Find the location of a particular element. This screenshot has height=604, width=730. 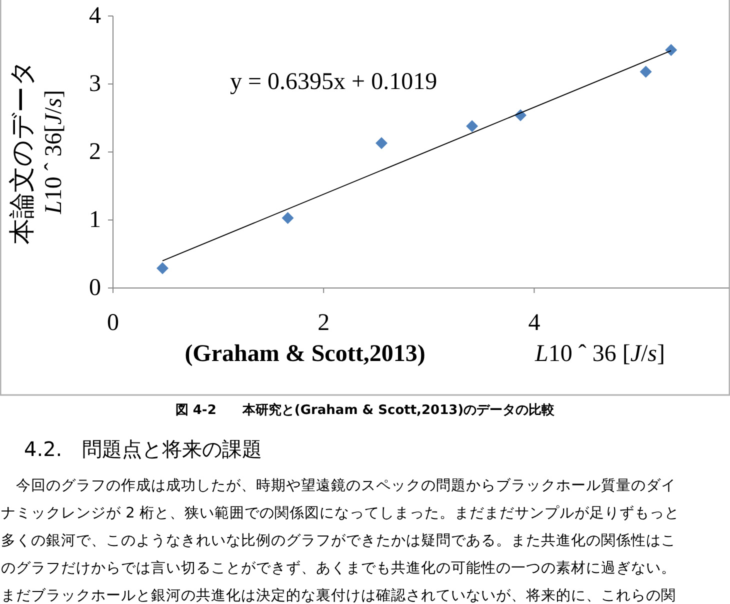

x-tick-label: 2 is located at coordinates (324, 323).